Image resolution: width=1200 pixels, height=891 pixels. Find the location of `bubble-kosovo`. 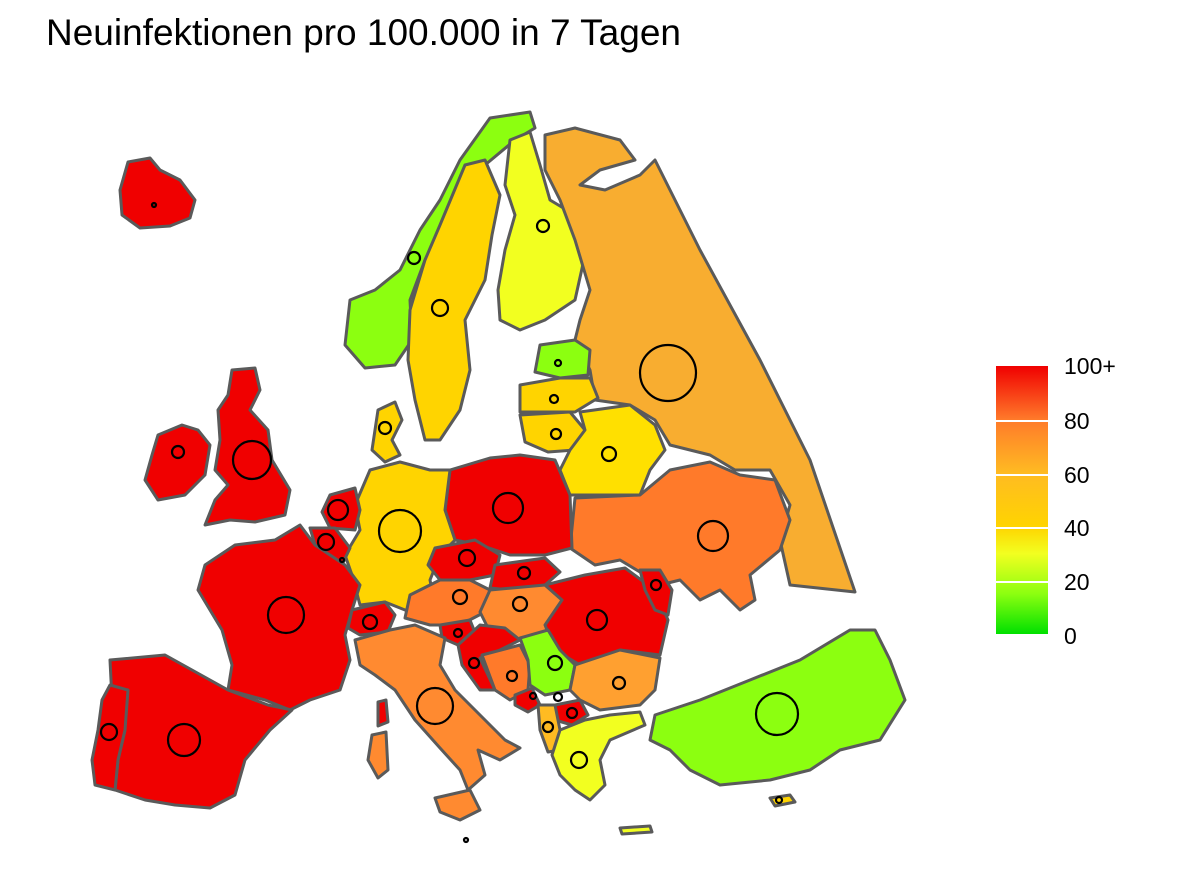

bubble-kosovo is located at coordinates (558, 697).